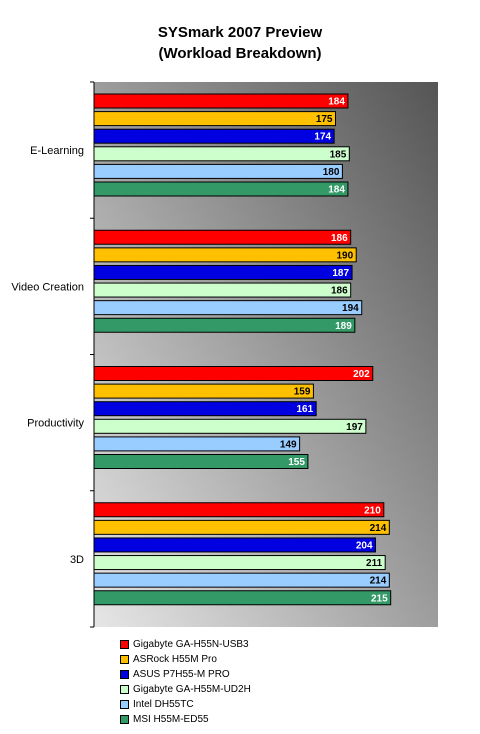  I want to click on legend-item: ASUS P7H55-M PRO, so click(230, 674).